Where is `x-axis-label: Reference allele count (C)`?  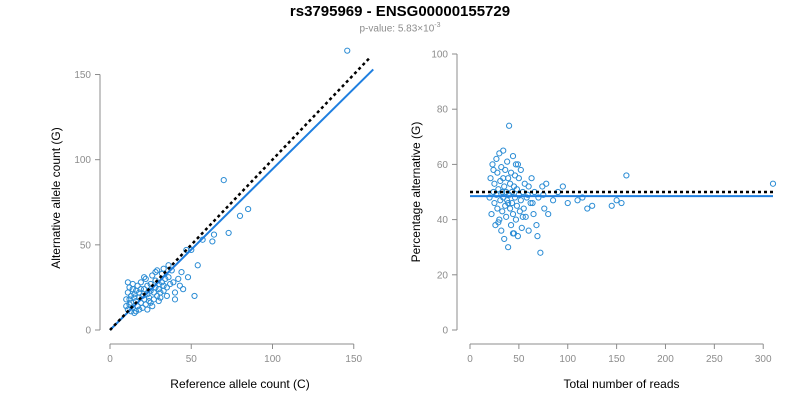
x-axis-label: Reference allele count (C) is located at coordinates (239, 384).